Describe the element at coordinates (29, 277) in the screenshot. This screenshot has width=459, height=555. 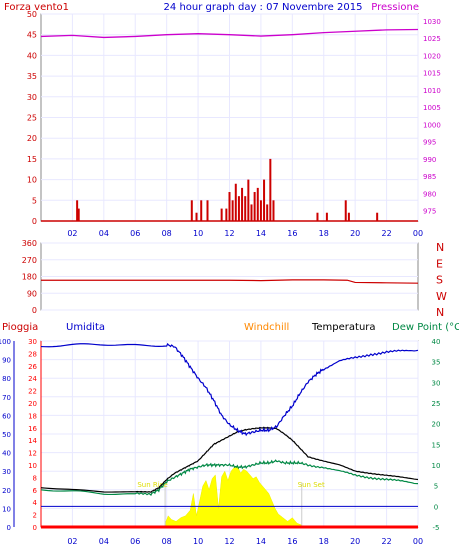
I see `y-tick-label: 180` at that location.